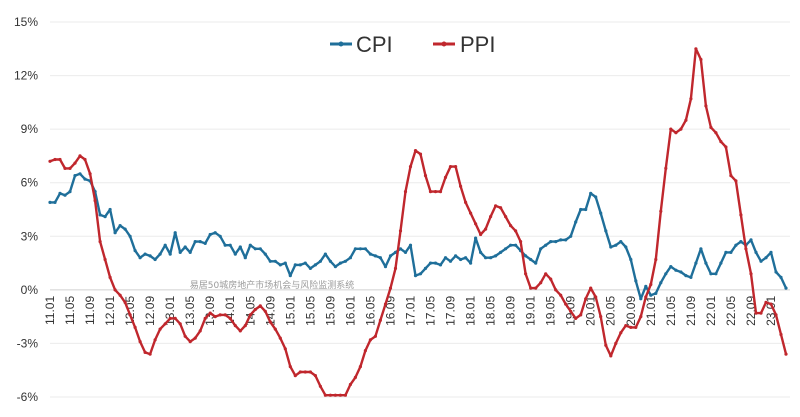 The width and height of the screenshot is (800, 417). I want to click on x-tick-label: 20.01, so click(591, 311).